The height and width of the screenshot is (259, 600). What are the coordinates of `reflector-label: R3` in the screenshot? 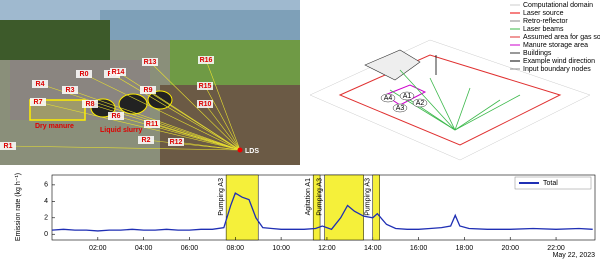 It's located at (70, 90).